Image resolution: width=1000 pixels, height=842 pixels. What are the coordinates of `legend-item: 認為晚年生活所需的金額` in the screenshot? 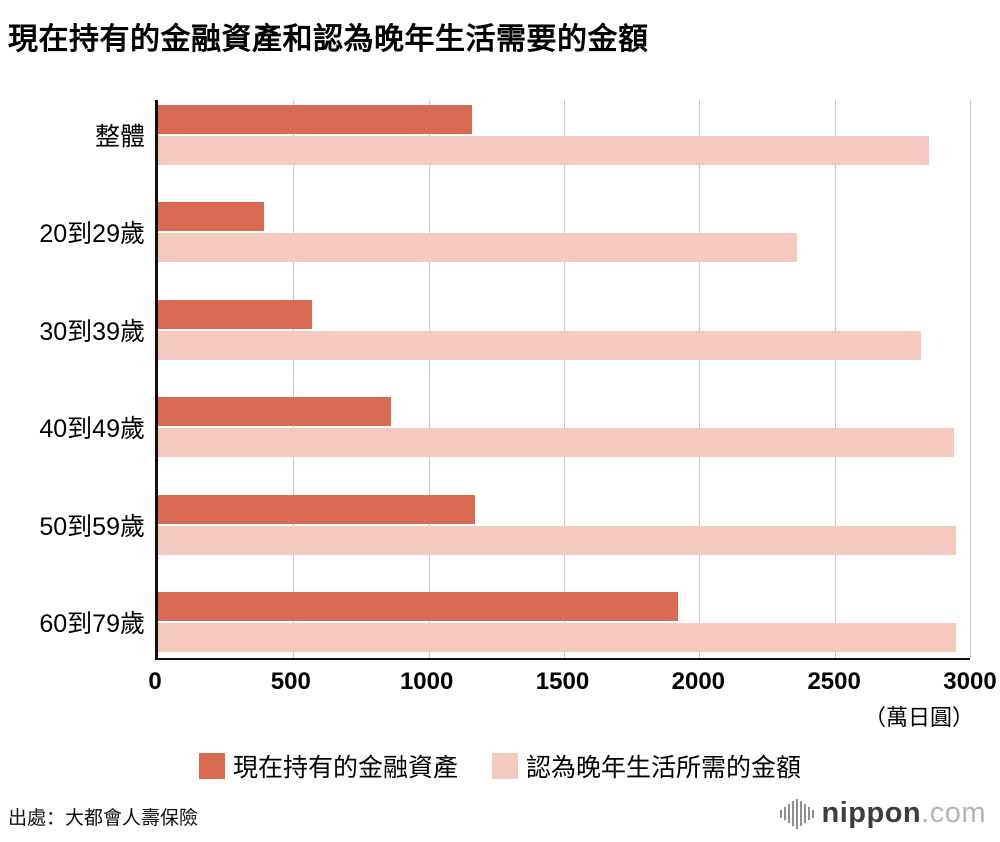 It's located at (646, 766).